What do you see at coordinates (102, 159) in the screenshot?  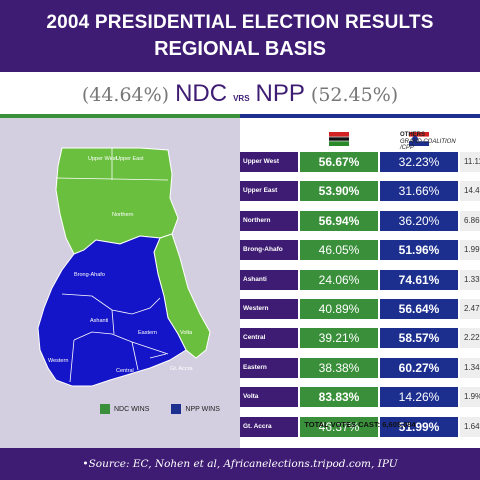 I see `map-label-upper-west: Upper West` at bounding box center [102, 159].